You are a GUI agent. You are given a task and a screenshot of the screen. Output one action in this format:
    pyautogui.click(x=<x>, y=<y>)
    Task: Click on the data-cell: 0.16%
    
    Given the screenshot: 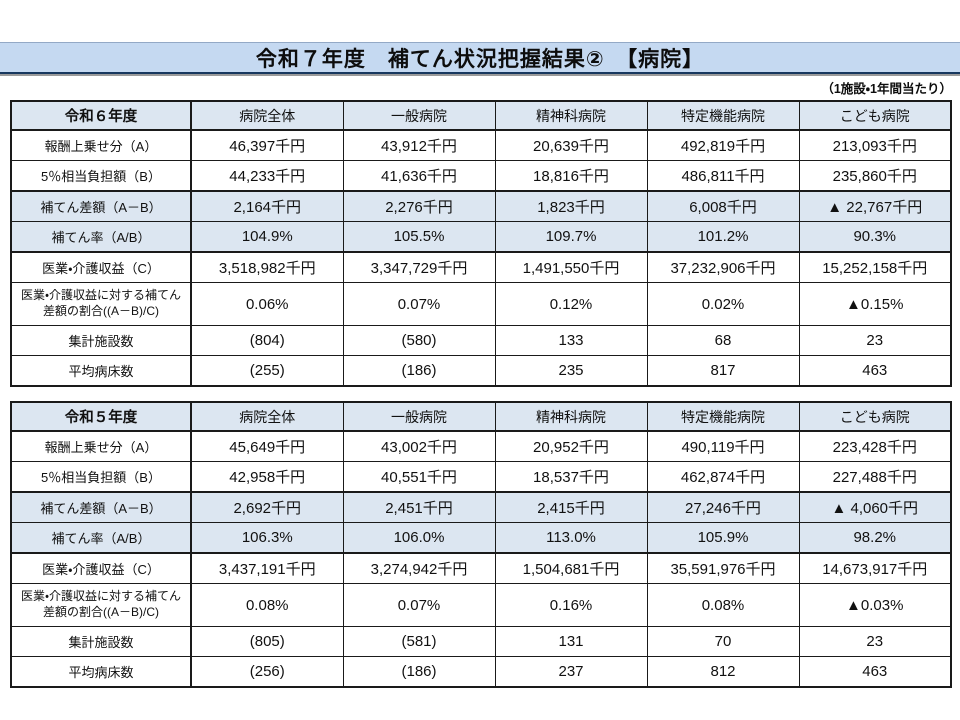 What is the action you would take?
    pyautogui.click(x=571, y=605)
    